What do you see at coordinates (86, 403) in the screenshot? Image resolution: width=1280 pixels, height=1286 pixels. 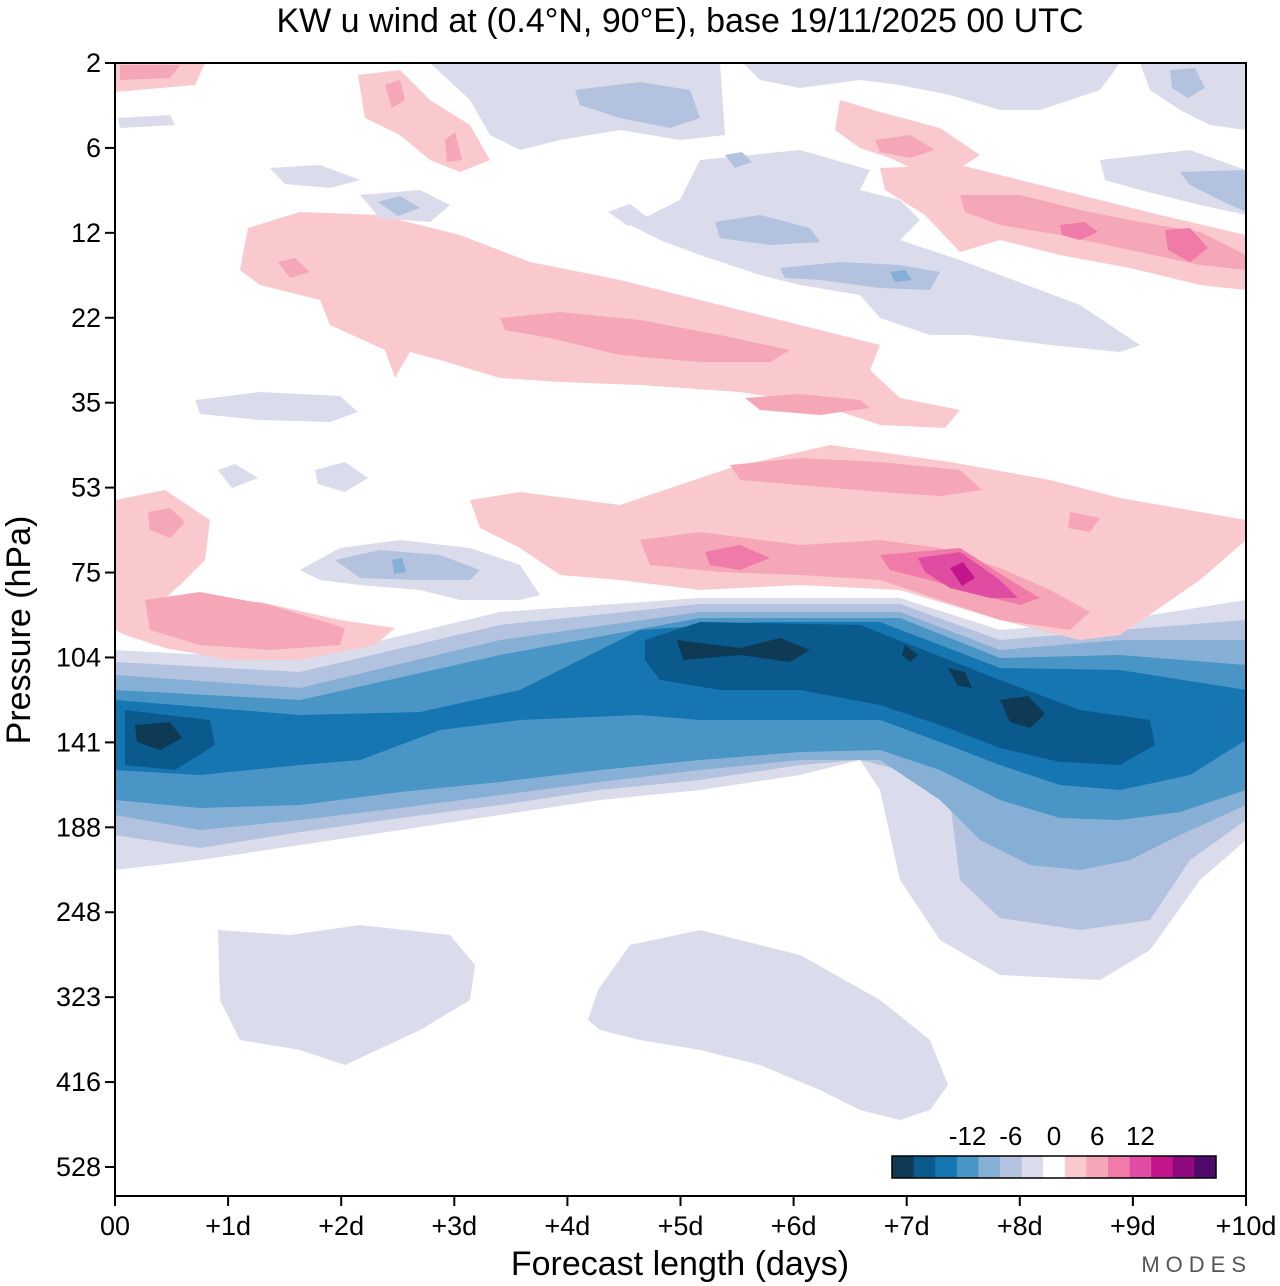 I see `y-tick-label: 35` at bounding box center [86, 403].